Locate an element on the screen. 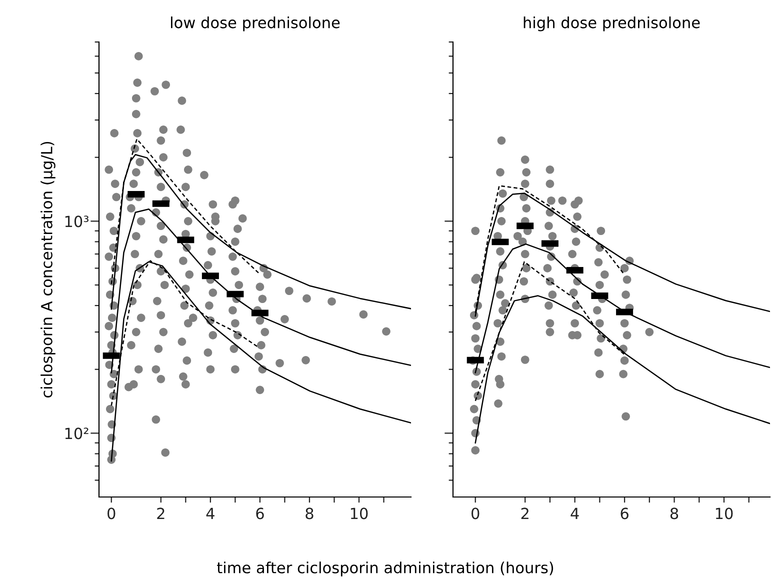  chart-title: low dose prednisolone is located at coordinates (255, 24).